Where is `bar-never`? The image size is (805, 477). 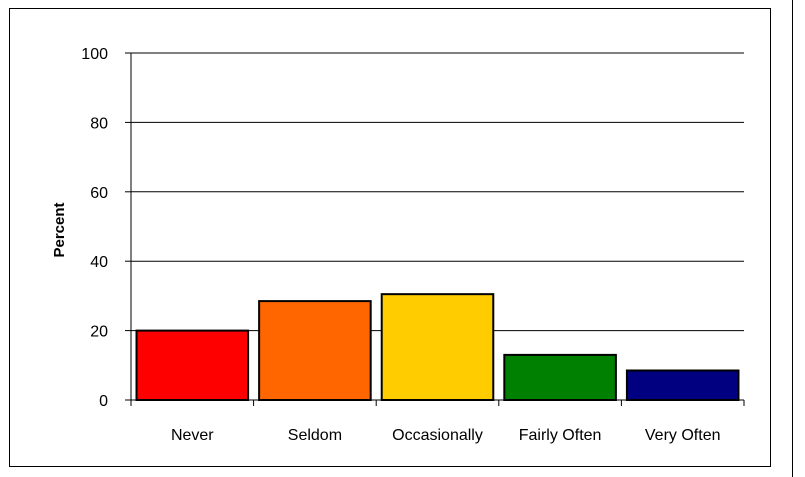
bar-never is located at coordinates (192, 365).